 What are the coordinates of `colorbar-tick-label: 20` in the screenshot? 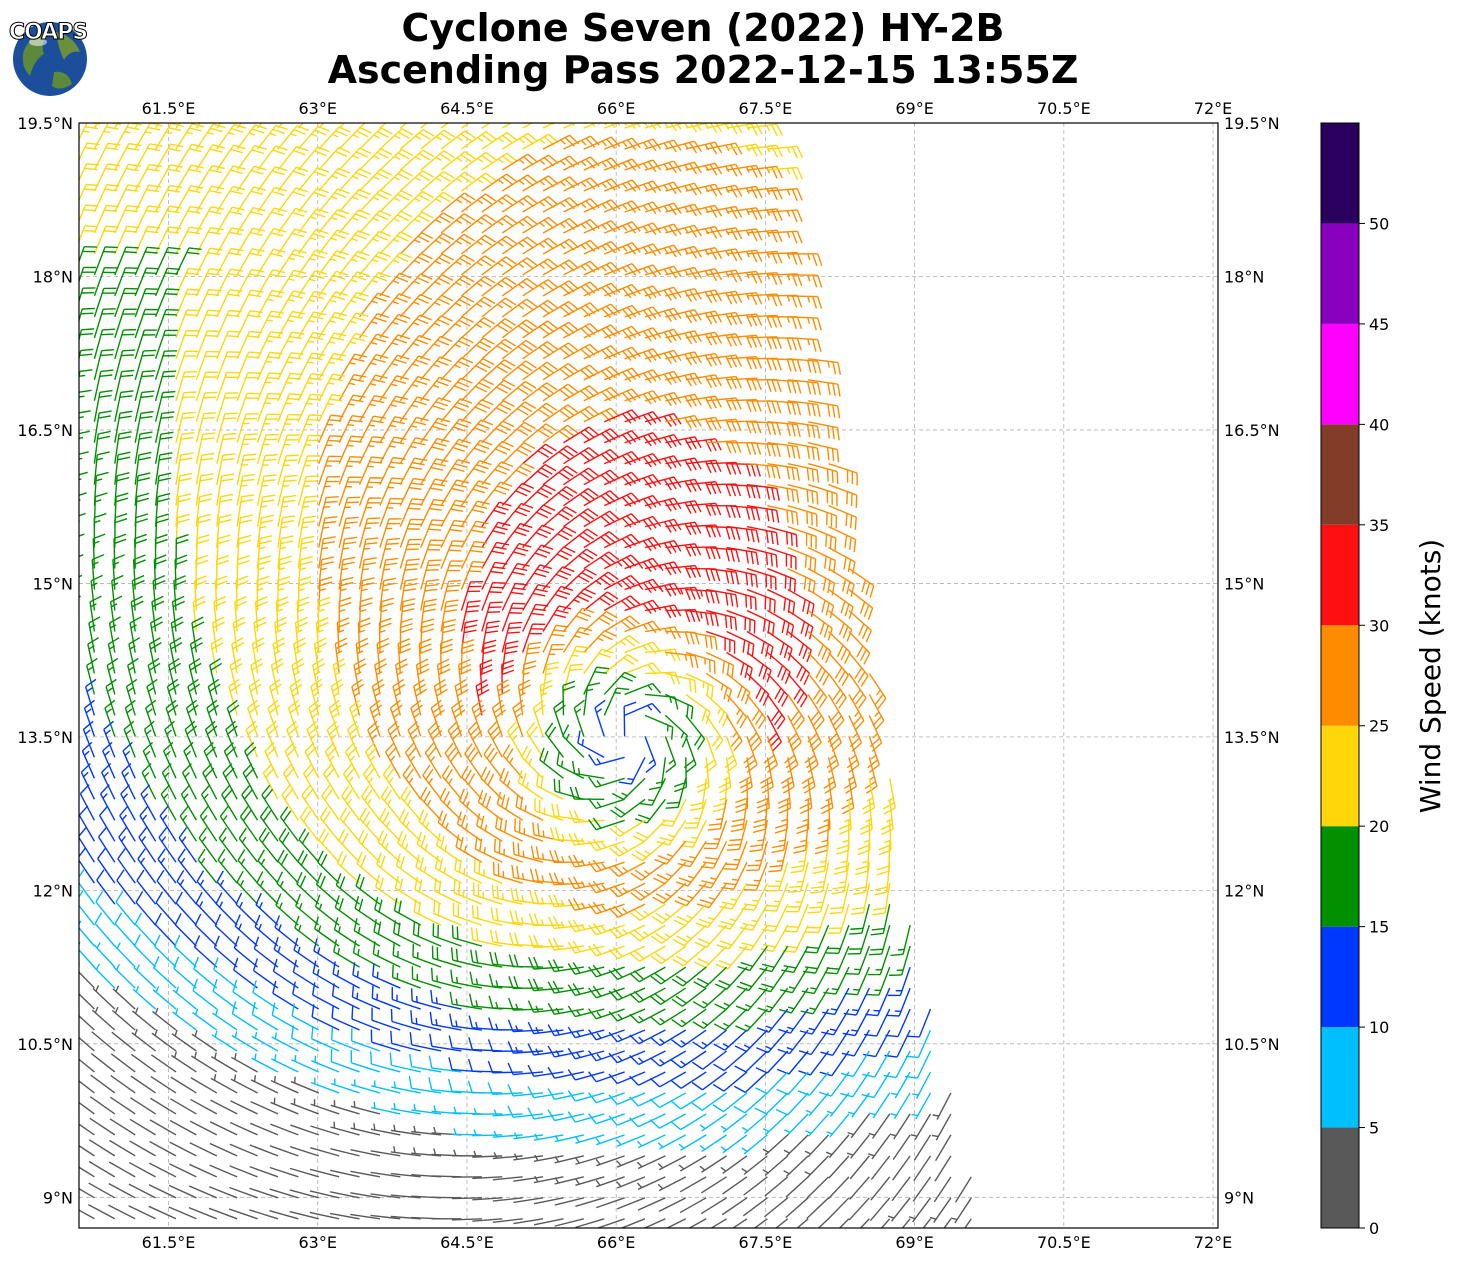 It's located at (1379, 826).